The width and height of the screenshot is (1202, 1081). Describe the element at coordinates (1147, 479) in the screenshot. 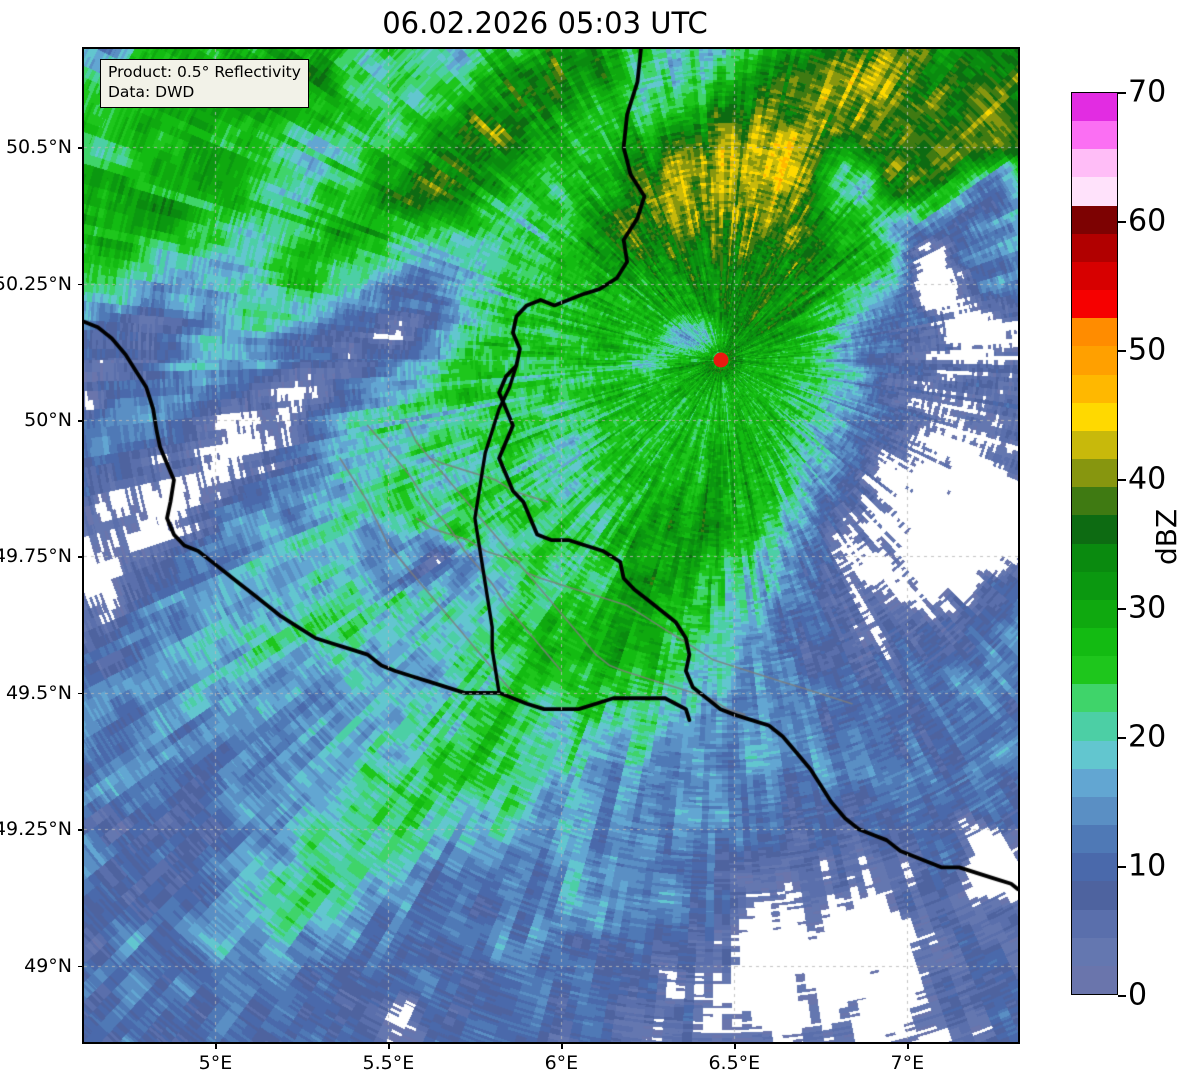

I see `colorbar-tick-label: 40` at that location.